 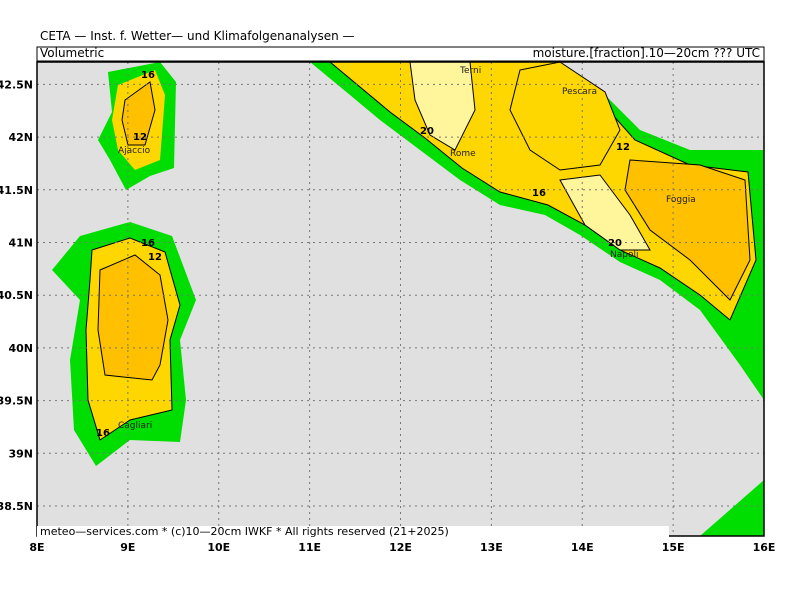 I want to click on footer-box, so click(x=353, y=531).